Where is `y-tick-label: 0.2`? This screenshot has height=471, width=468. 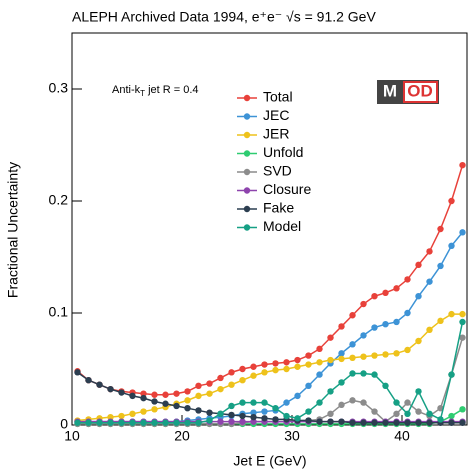 y-tick-label: 0.2 is located at coordinates (59, 200).